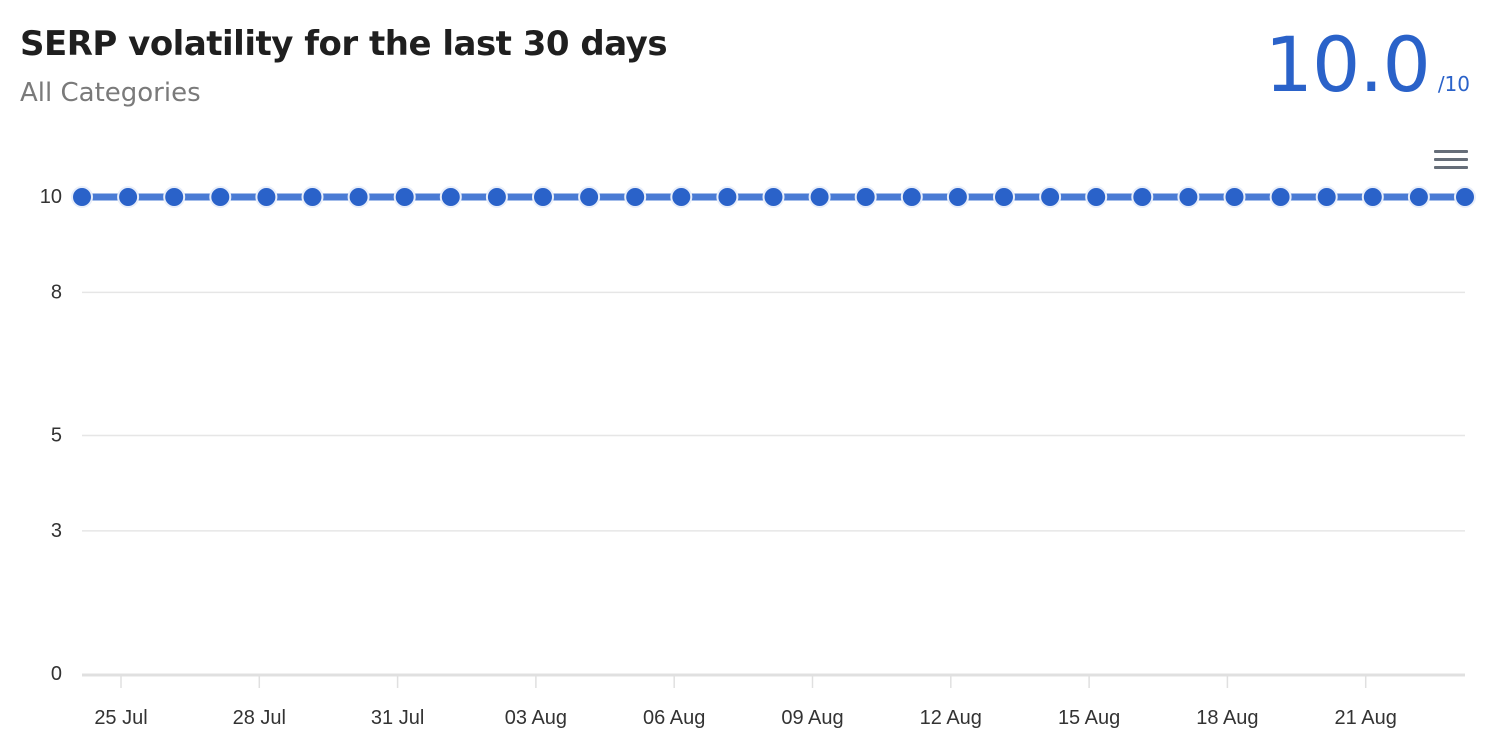 The image size is (1502, 756). Describe the element at coordinates (397, 718) in the screenshot. I see `x-tick-label: 31 Jul` at that location.